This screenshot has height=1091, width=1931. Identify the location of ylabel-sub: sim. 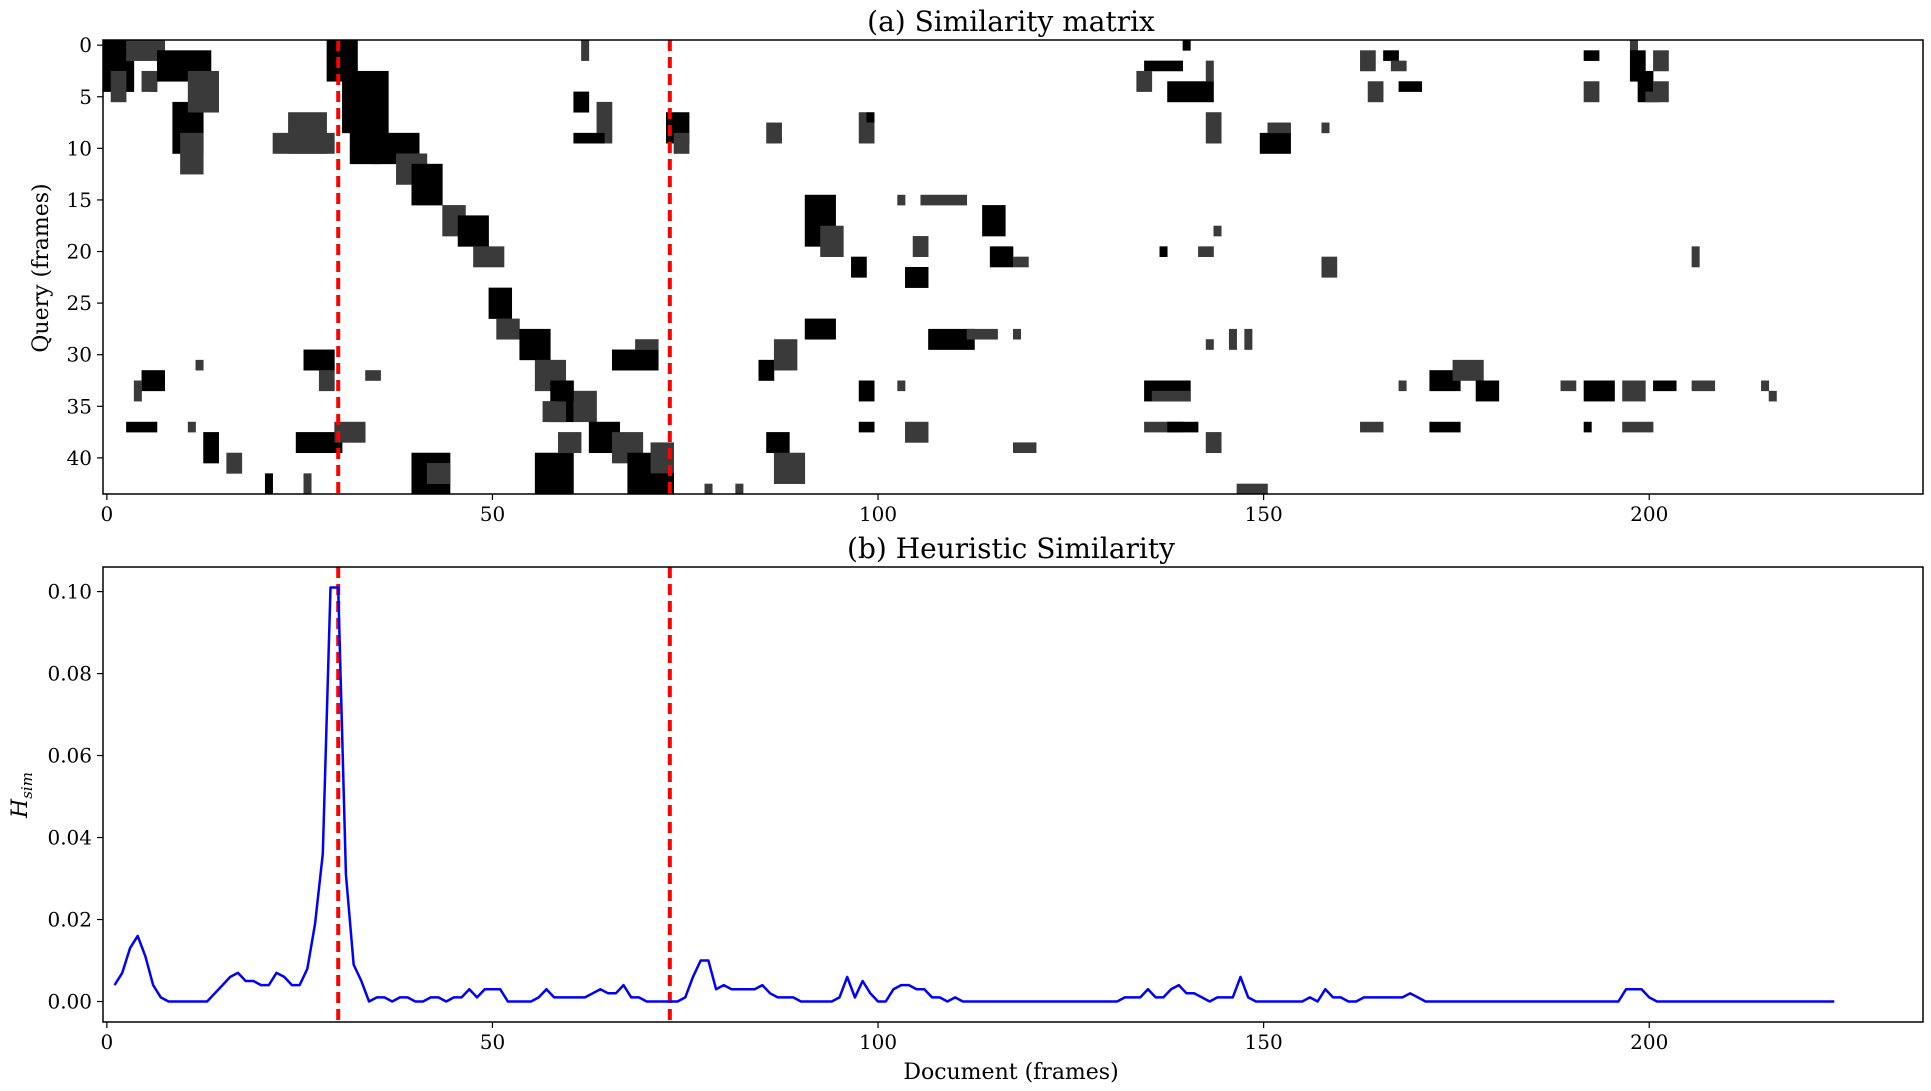
(27, 785).